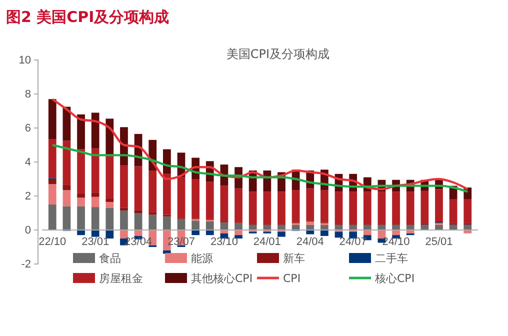 This screenshot has height=336, width=508. Describe the element at coordinates (52, 242) in the screenshot. I see `x-tick-label: 22/10` at that location.